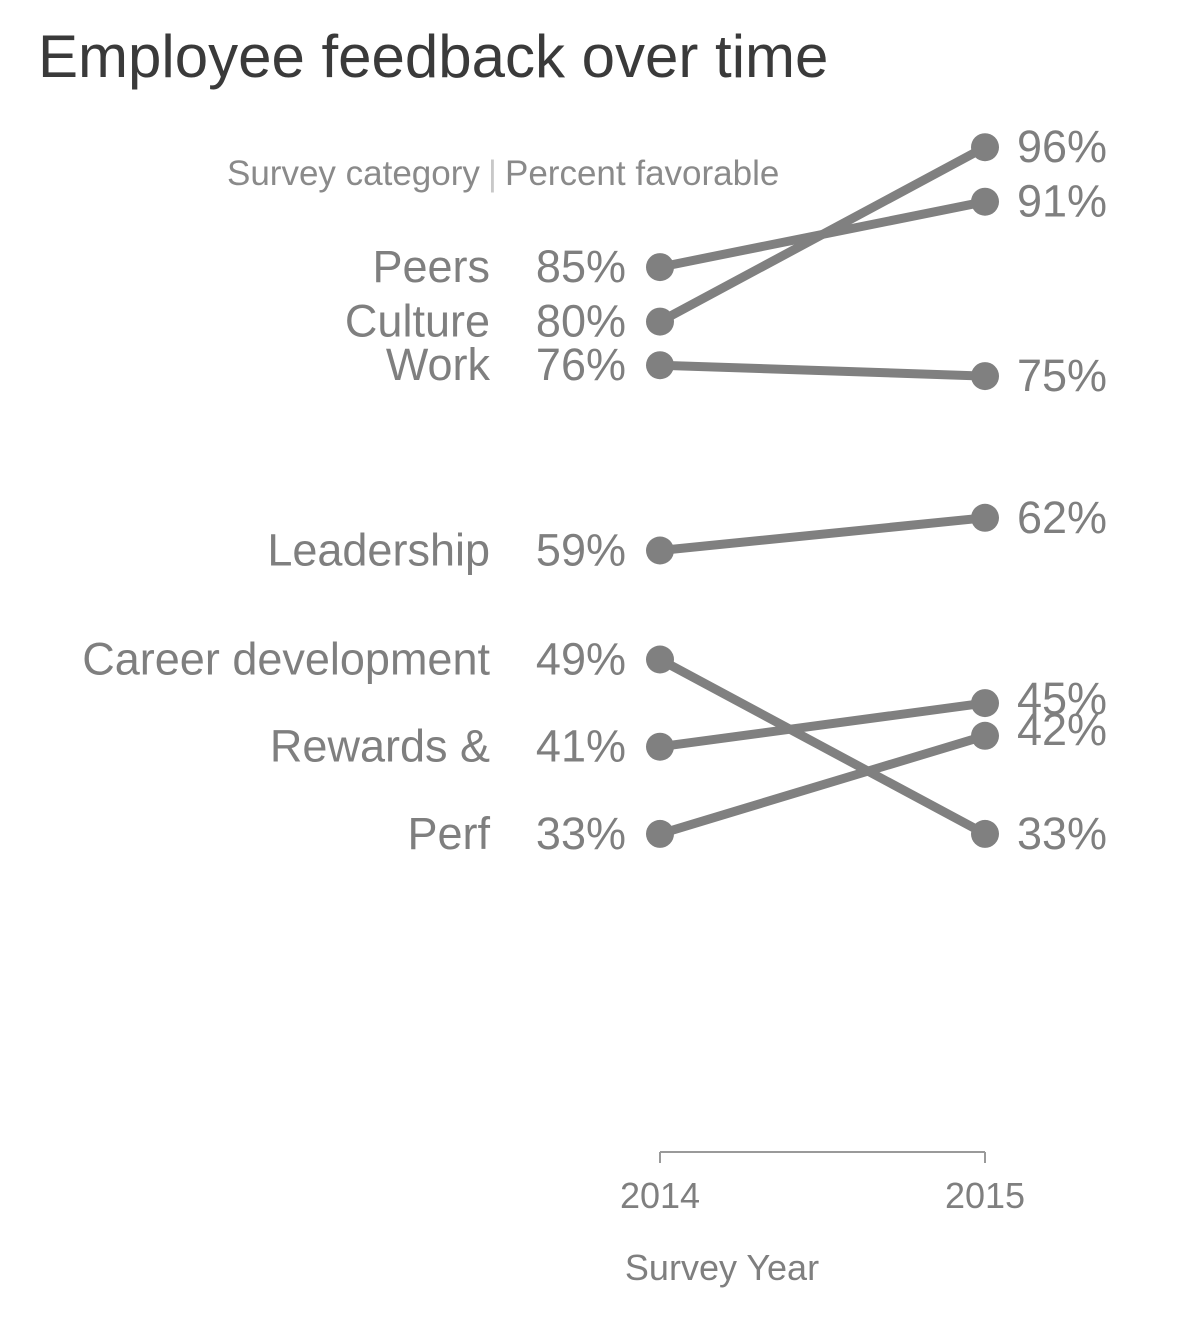 This screenshot has height=1330, width=1182. What do you see at coordinates (286, 659) in the screenshot?
I see `category-label-career-development: Career development` at bounding box center [286, 659].